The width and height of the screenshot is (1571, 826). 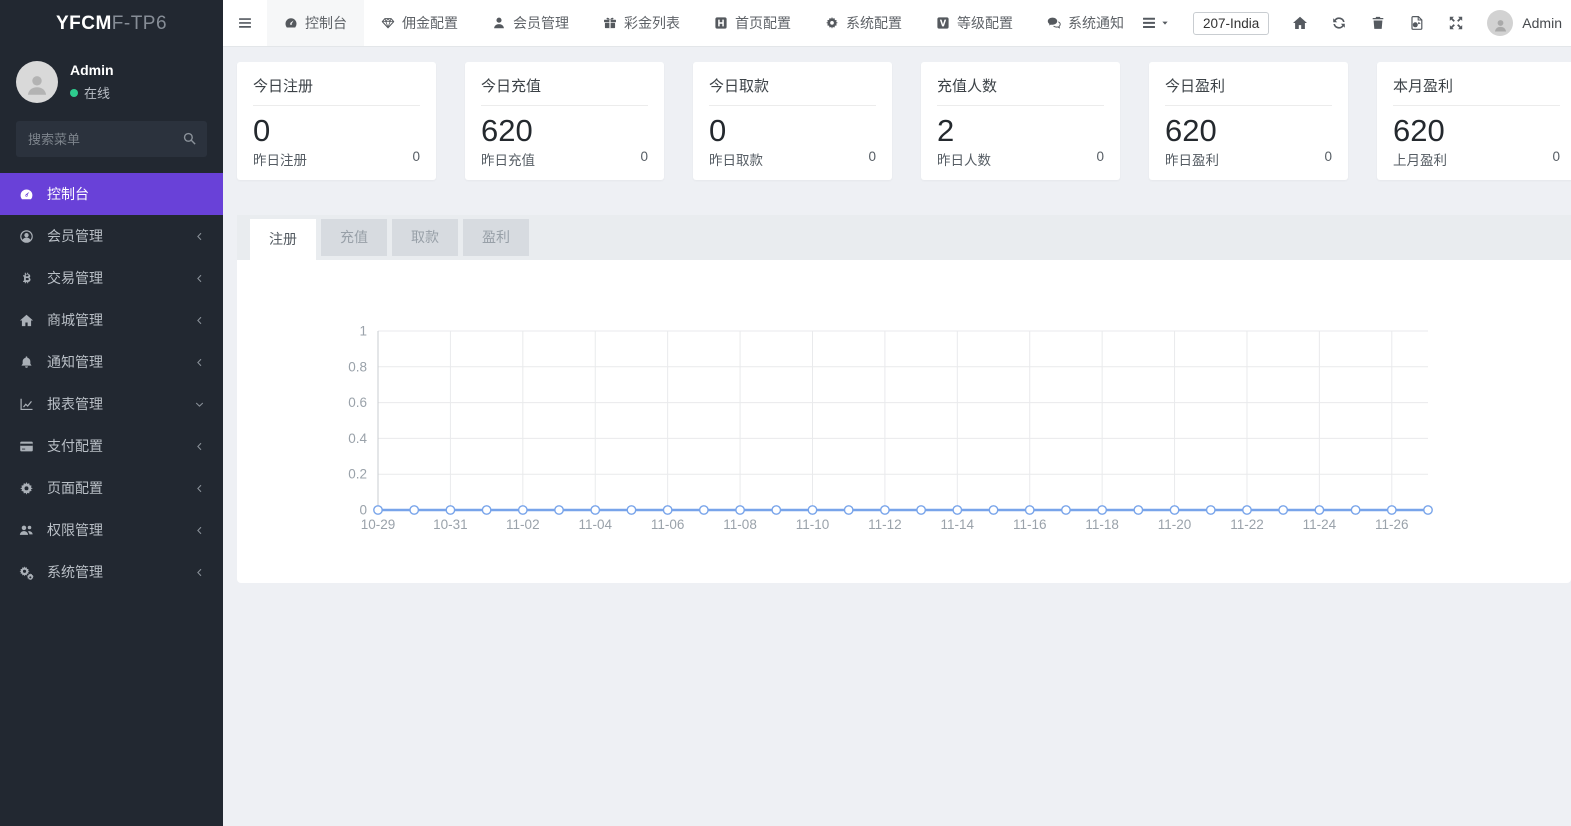 I want to click on svg-text: 11-26, so click(x=1392, y=524).